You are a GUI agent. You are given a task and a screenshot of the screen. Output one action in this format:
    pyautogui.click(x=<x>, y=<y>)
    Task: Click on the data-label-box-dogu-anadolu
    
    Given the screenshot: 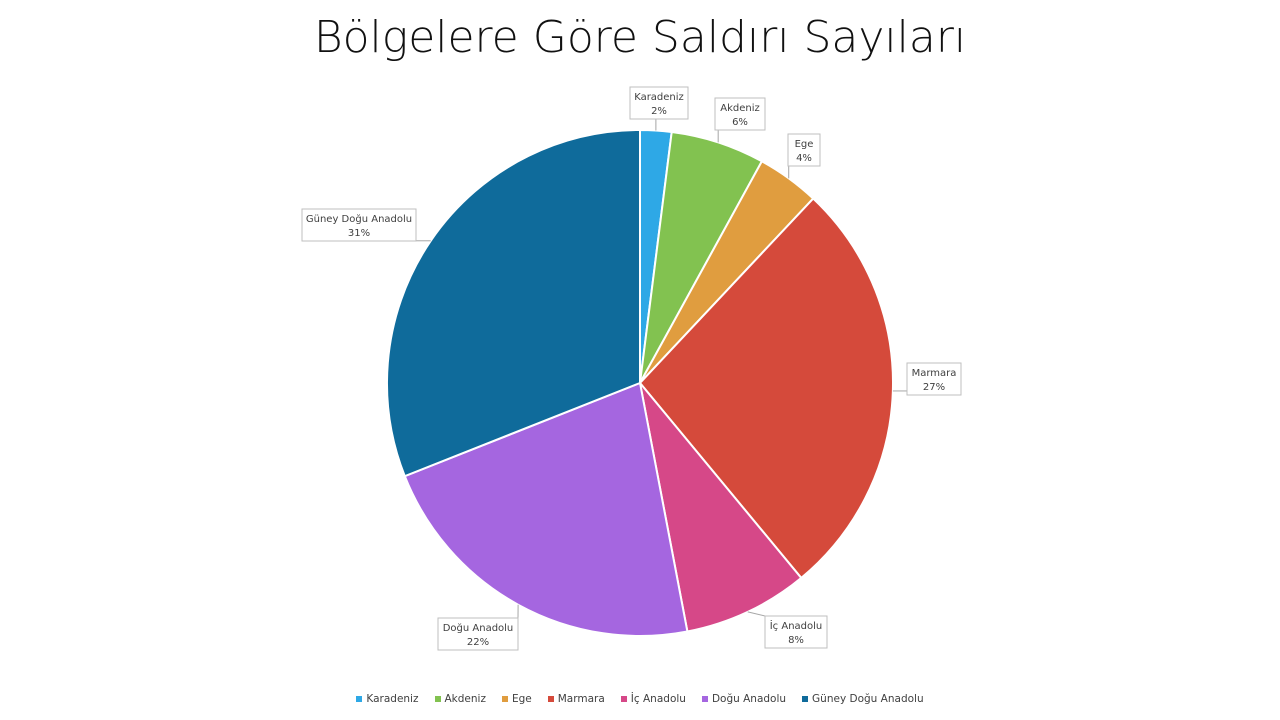 What is the action you would take?
    pyautogui.click(x=478, y=634)
    